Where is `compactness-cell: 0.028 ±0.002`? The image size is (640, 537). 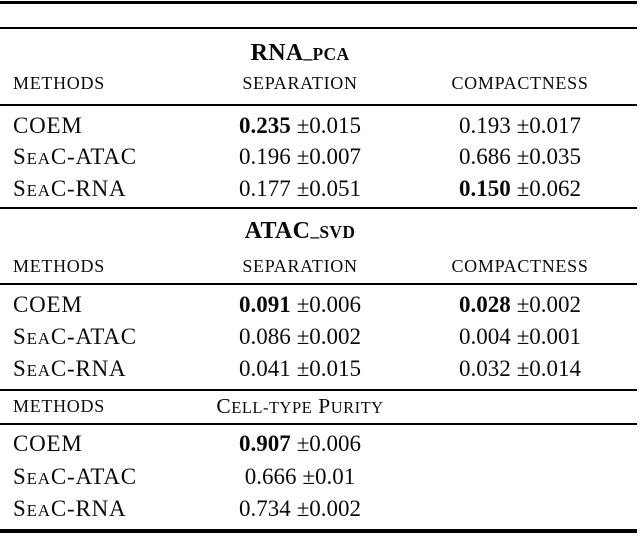 compactness-cell: 0.028 ±0.002 is located at coordinates (520, 305).